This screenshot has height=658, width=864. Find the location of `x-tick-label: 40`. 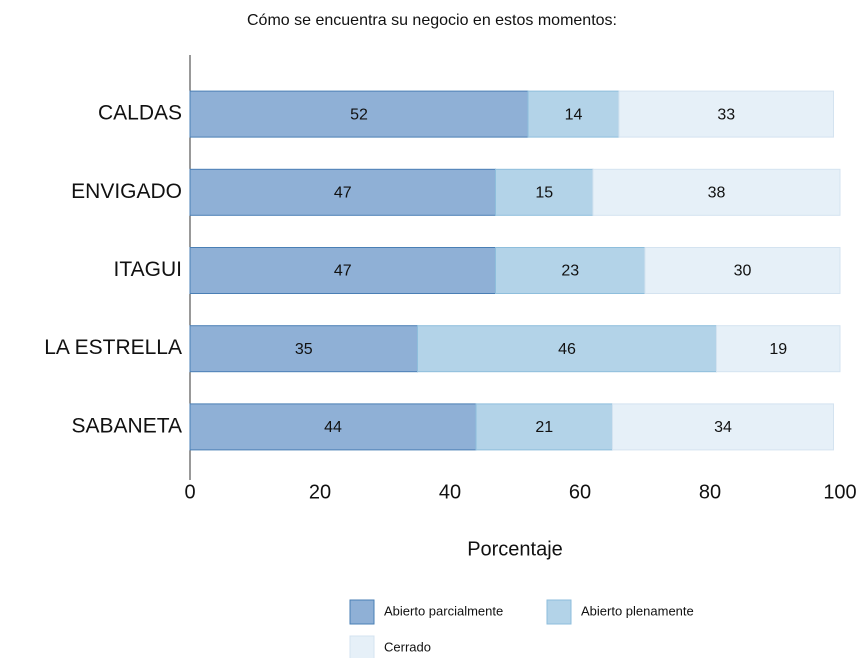

x-tick-label: 40 is located at coordinates (450, 492).